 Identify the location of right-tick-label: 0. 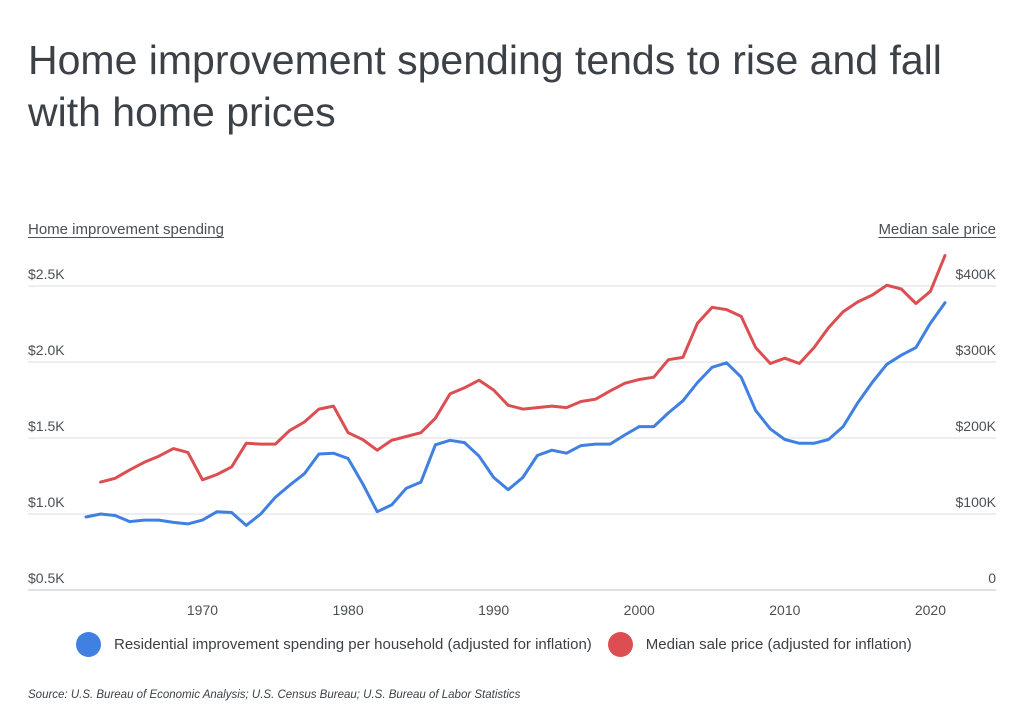
(992, 578).